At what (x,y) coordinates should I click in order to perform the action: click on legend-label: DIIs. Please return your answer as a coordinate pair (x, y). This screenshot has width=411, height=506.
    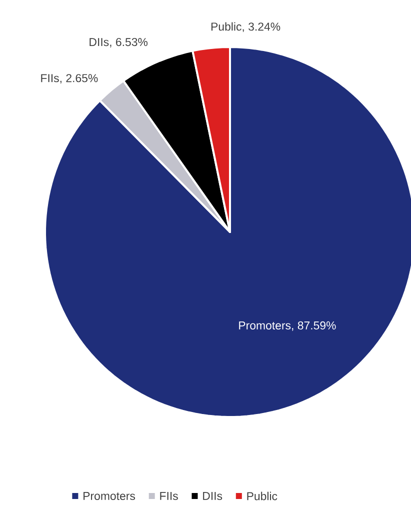
    Looking at the image, I should click on (212, 496).